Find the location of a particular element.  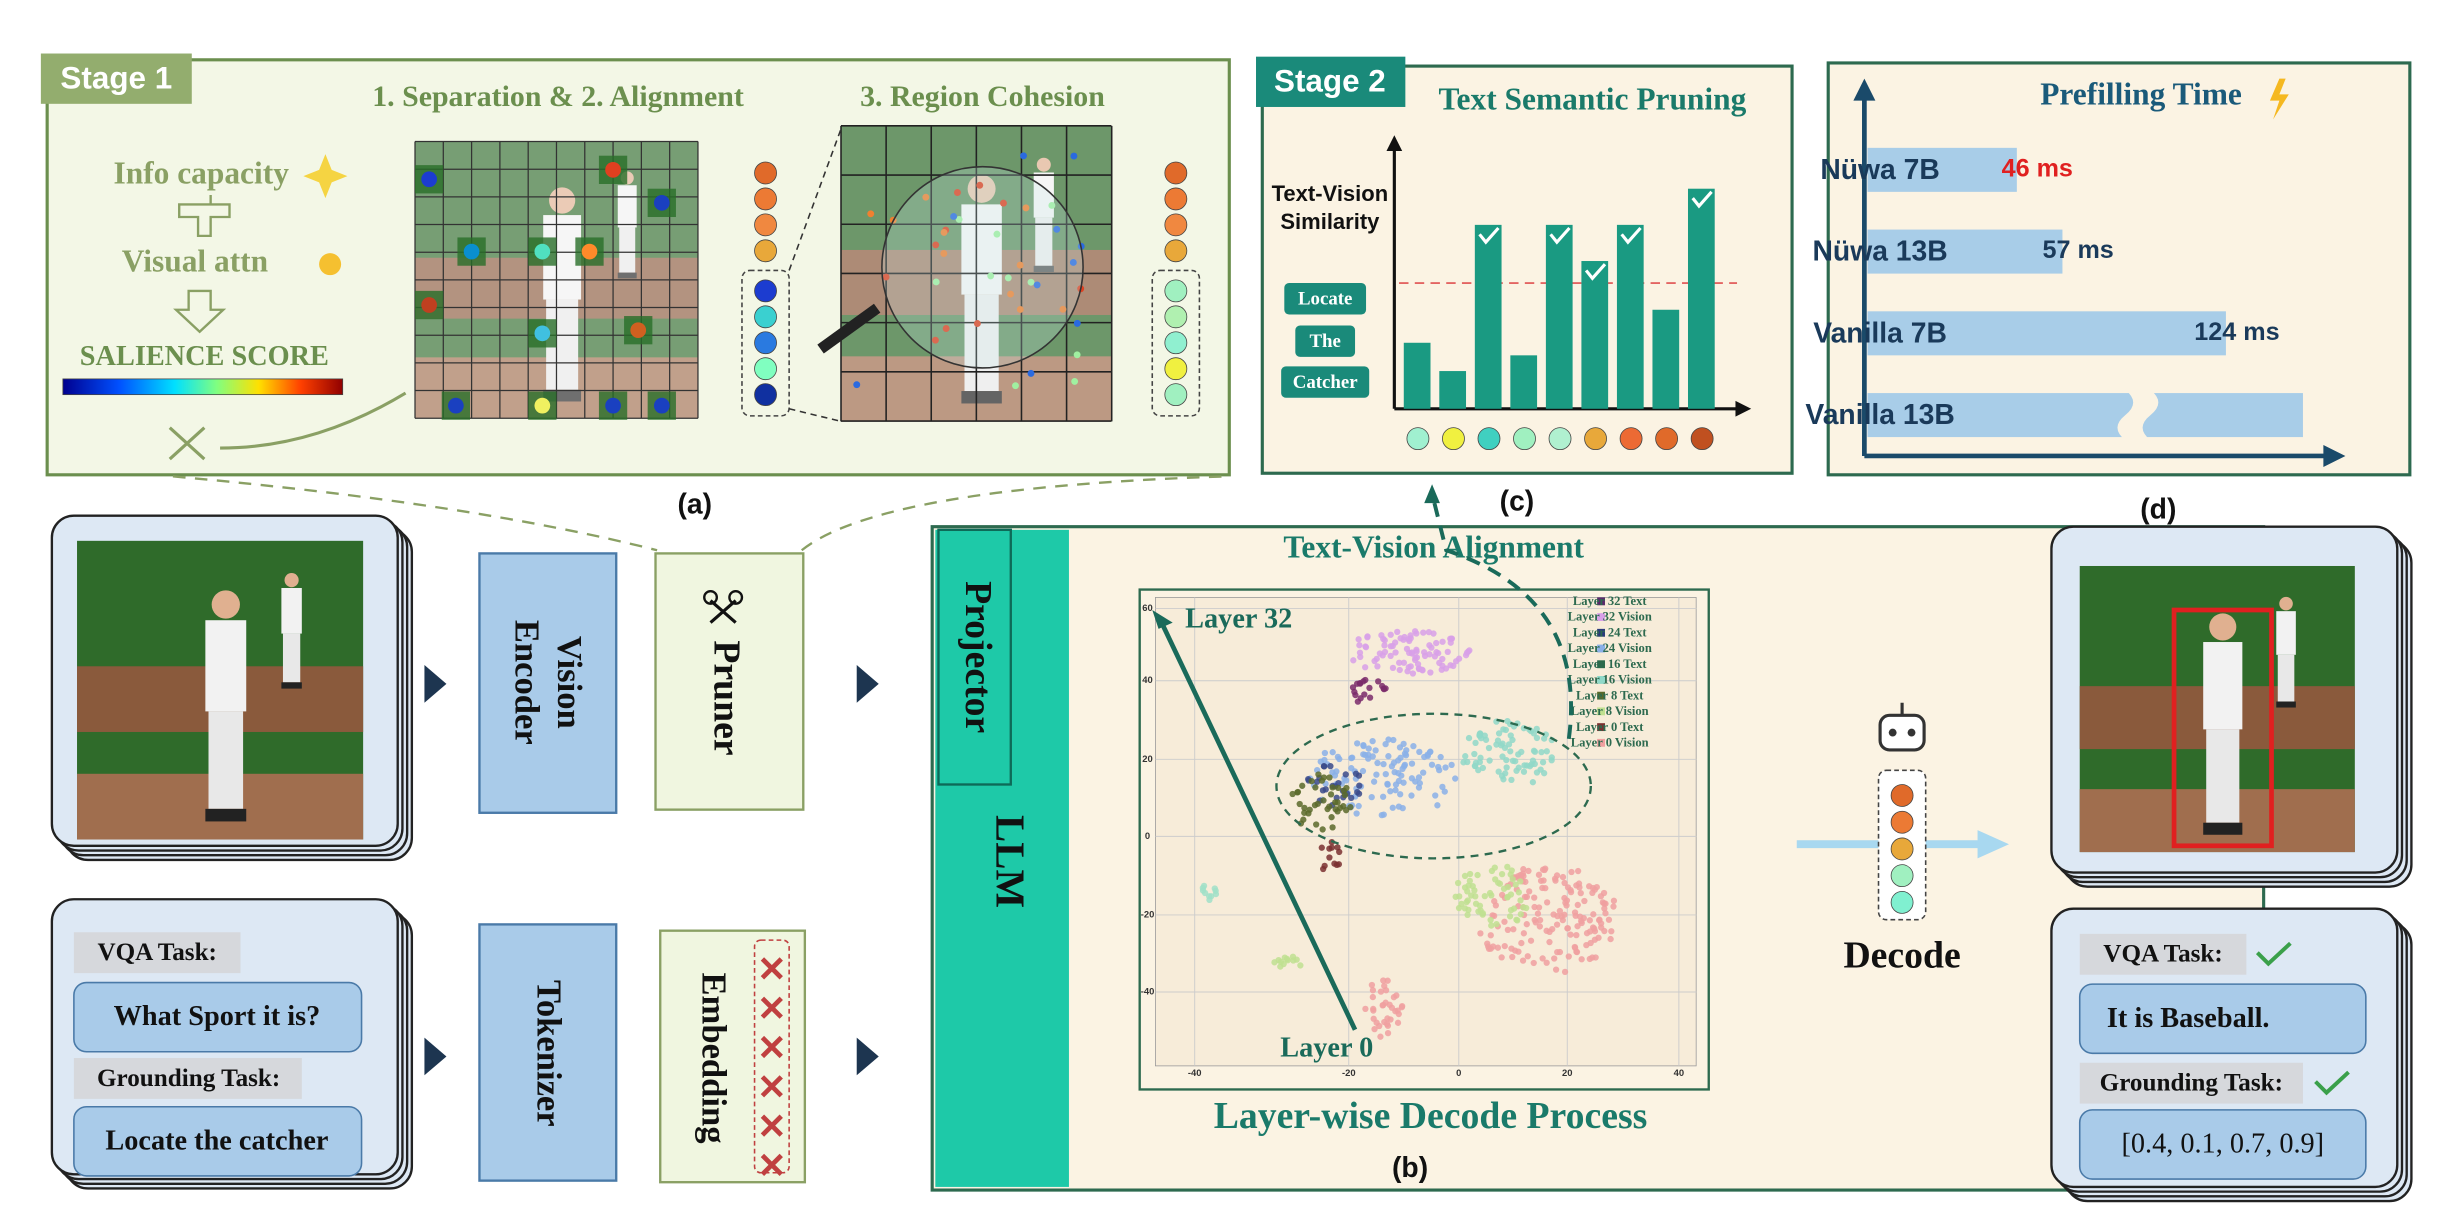

vision-encoder-label: Encoder is located at coordinates (527, 682).